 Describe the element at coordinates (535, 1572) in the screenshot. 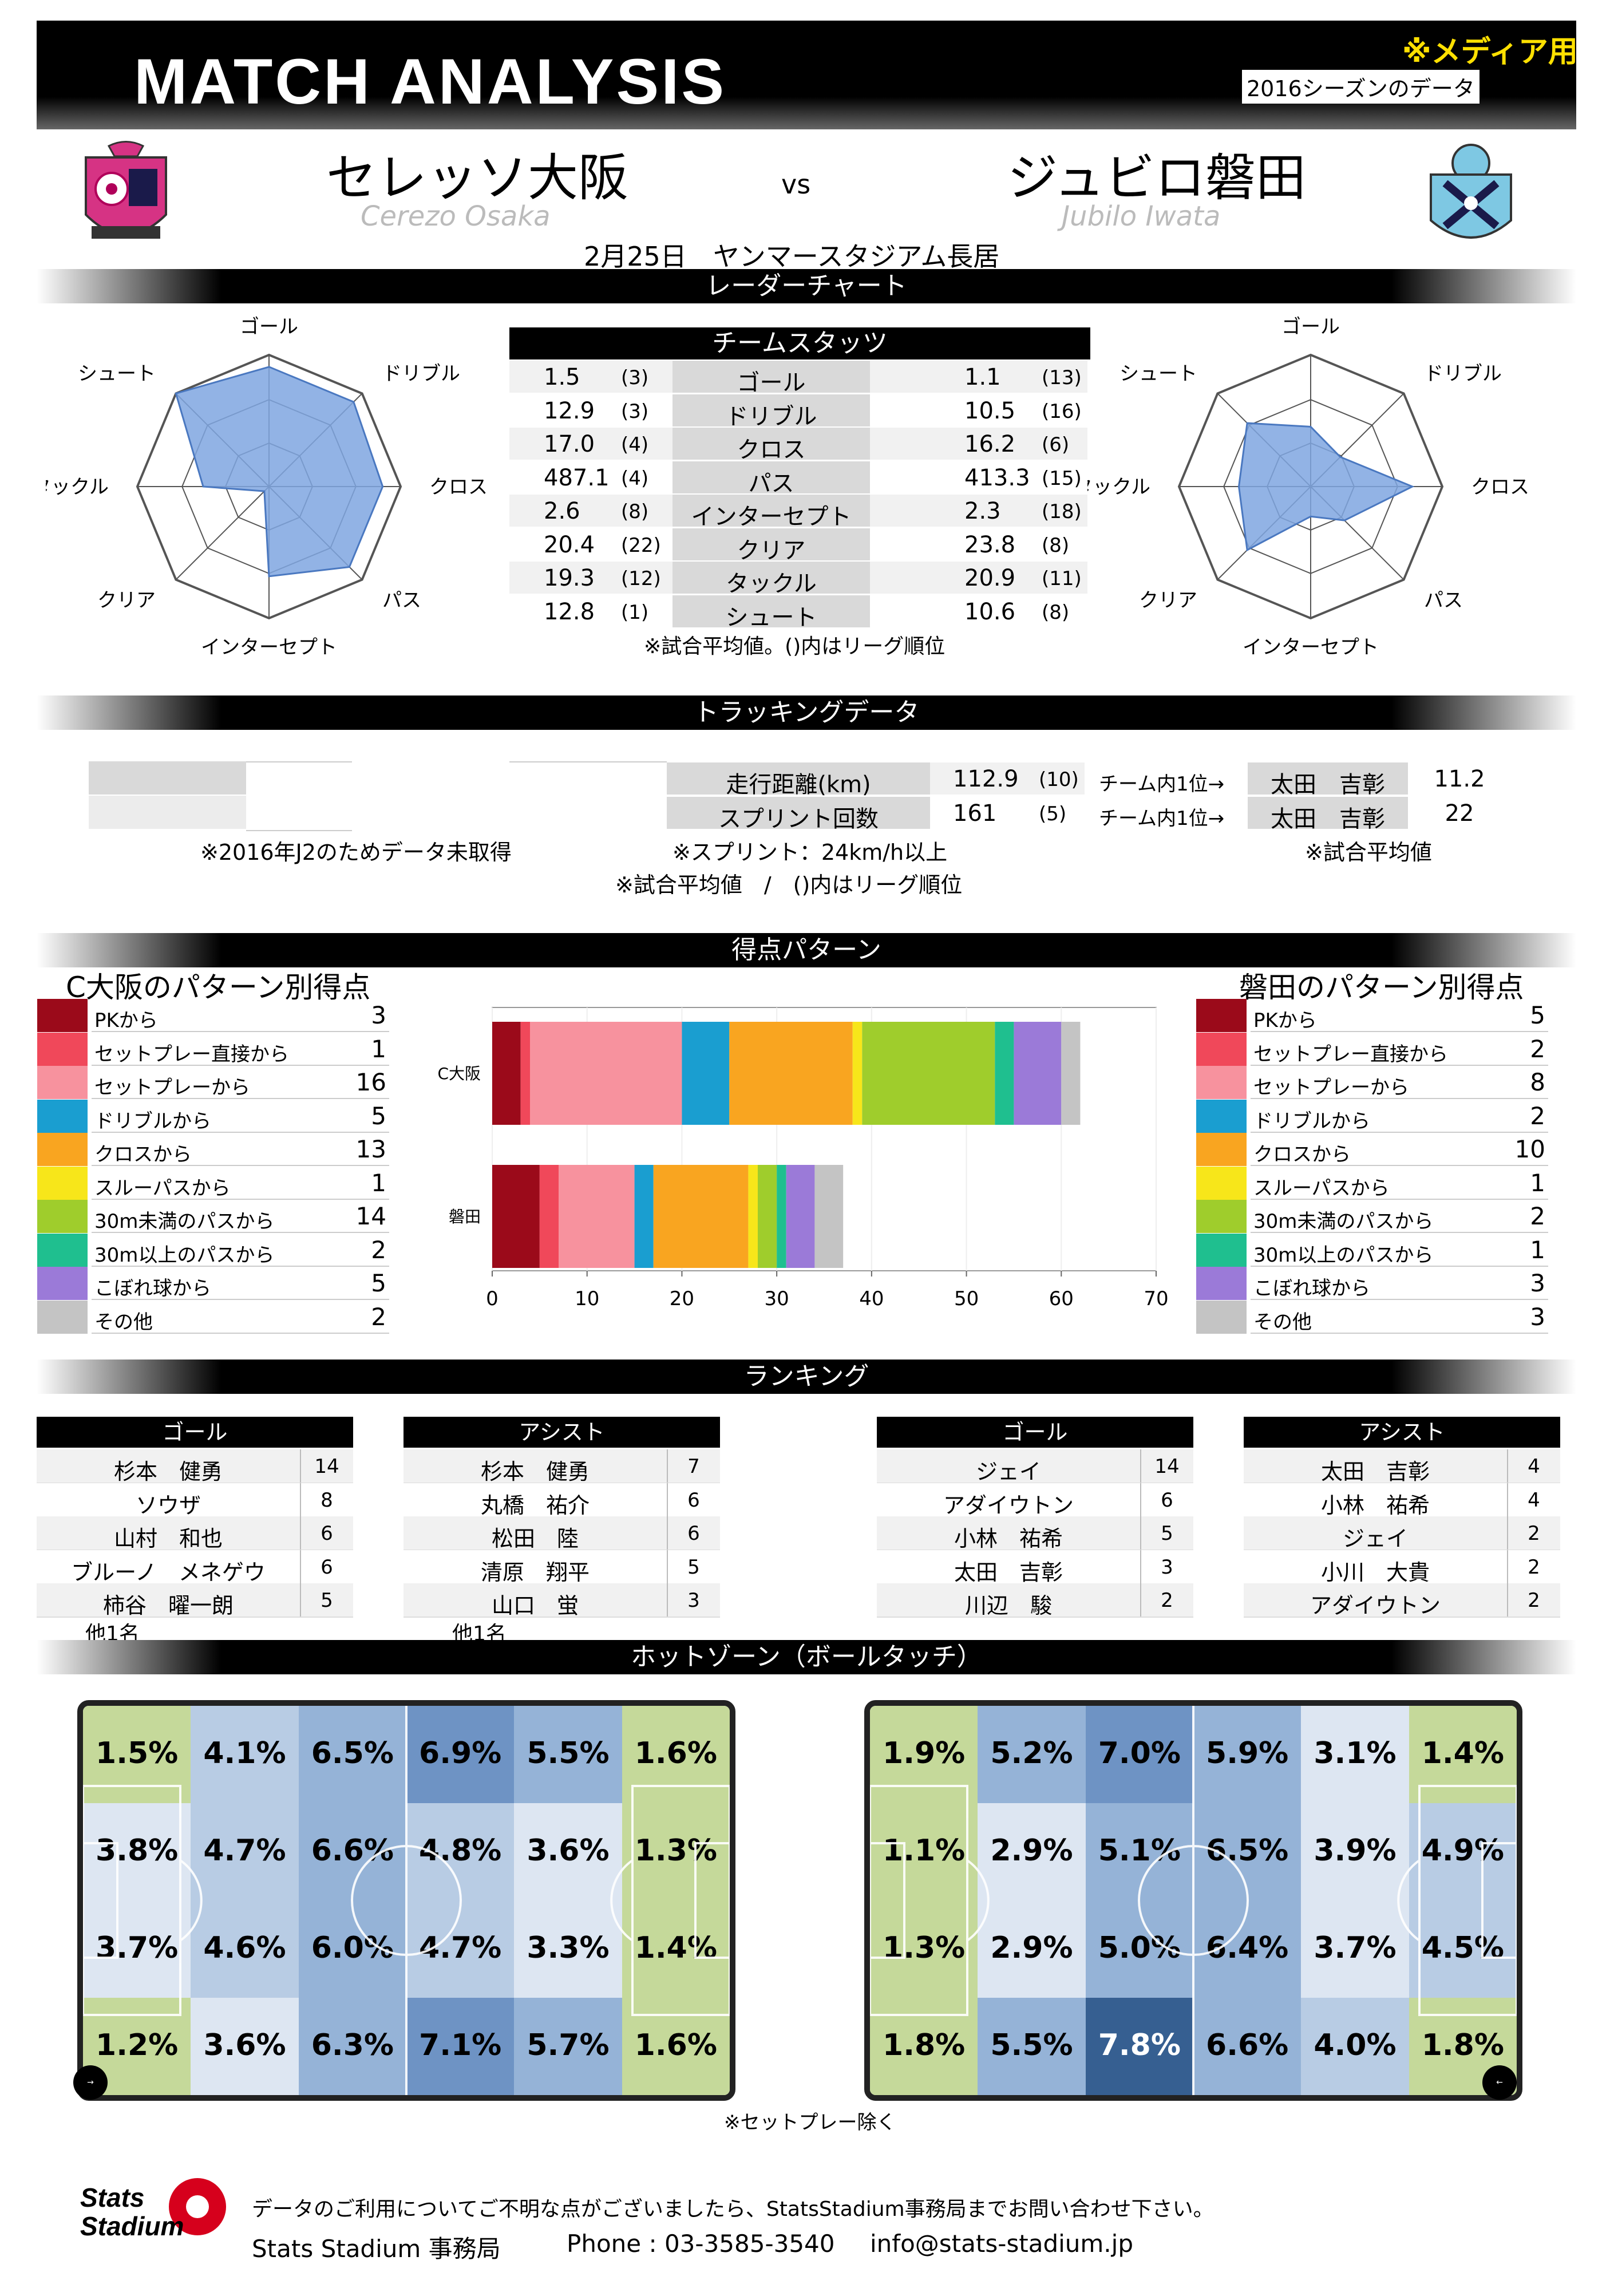

I see `ranking-player: 清原 翔平` at that location.